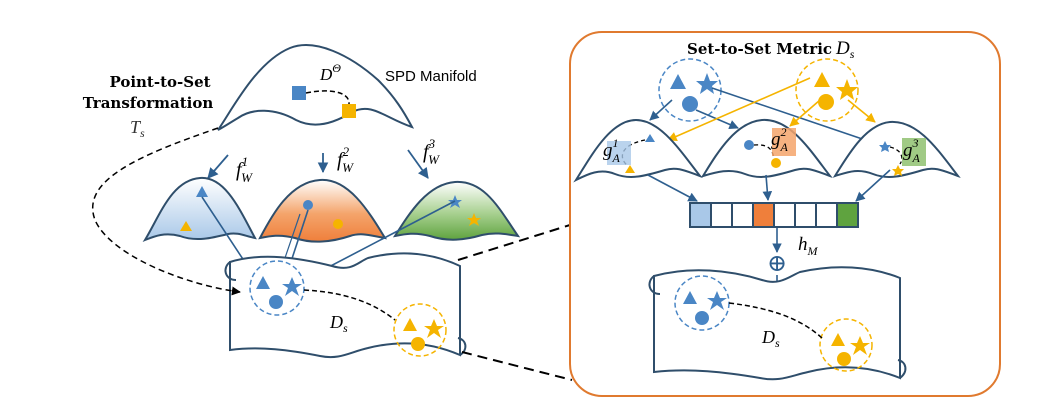 This screenshot has height=406, width=1060. What do you see at coordinates (650, 138) in the screenshot?
I see `g1-blue-triangle` at bounding box center [650, 138].